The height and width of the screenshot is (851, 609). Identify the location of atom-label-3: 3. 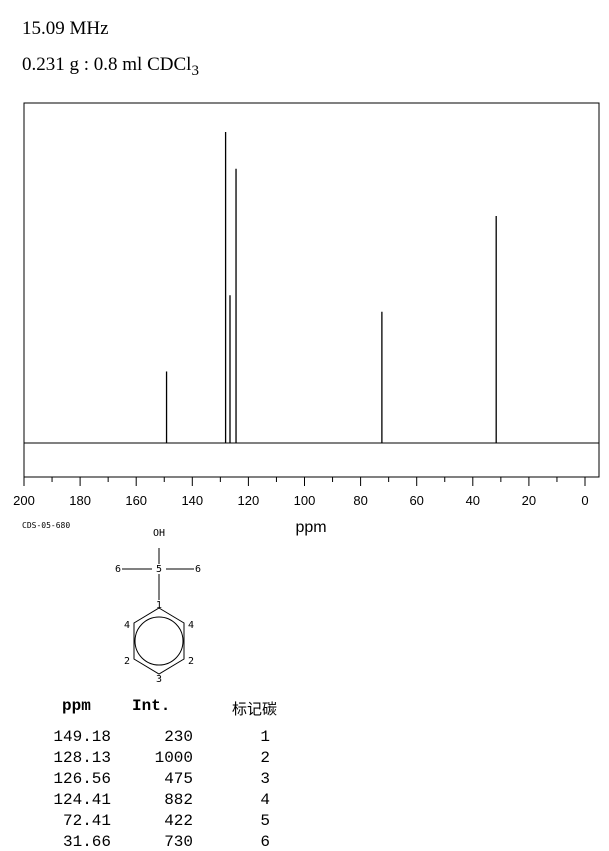
(159, 679).